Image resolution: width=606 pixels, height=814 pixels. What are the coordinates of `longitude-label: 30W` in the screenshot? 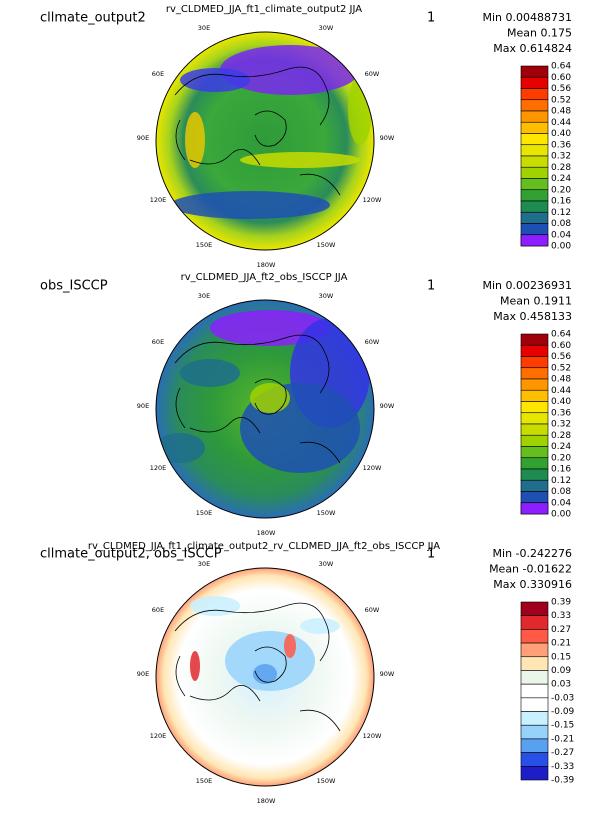 It's located at (326, 564).